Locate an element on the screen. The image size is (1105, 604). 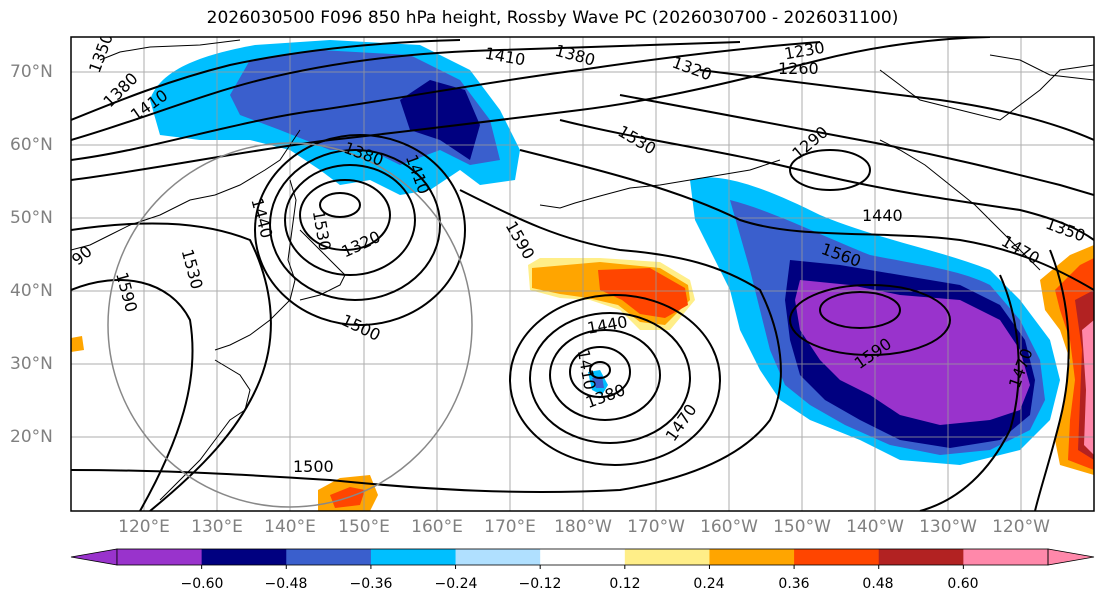
colorbar-tick: −0.60 is located at coordinates (202, 584).